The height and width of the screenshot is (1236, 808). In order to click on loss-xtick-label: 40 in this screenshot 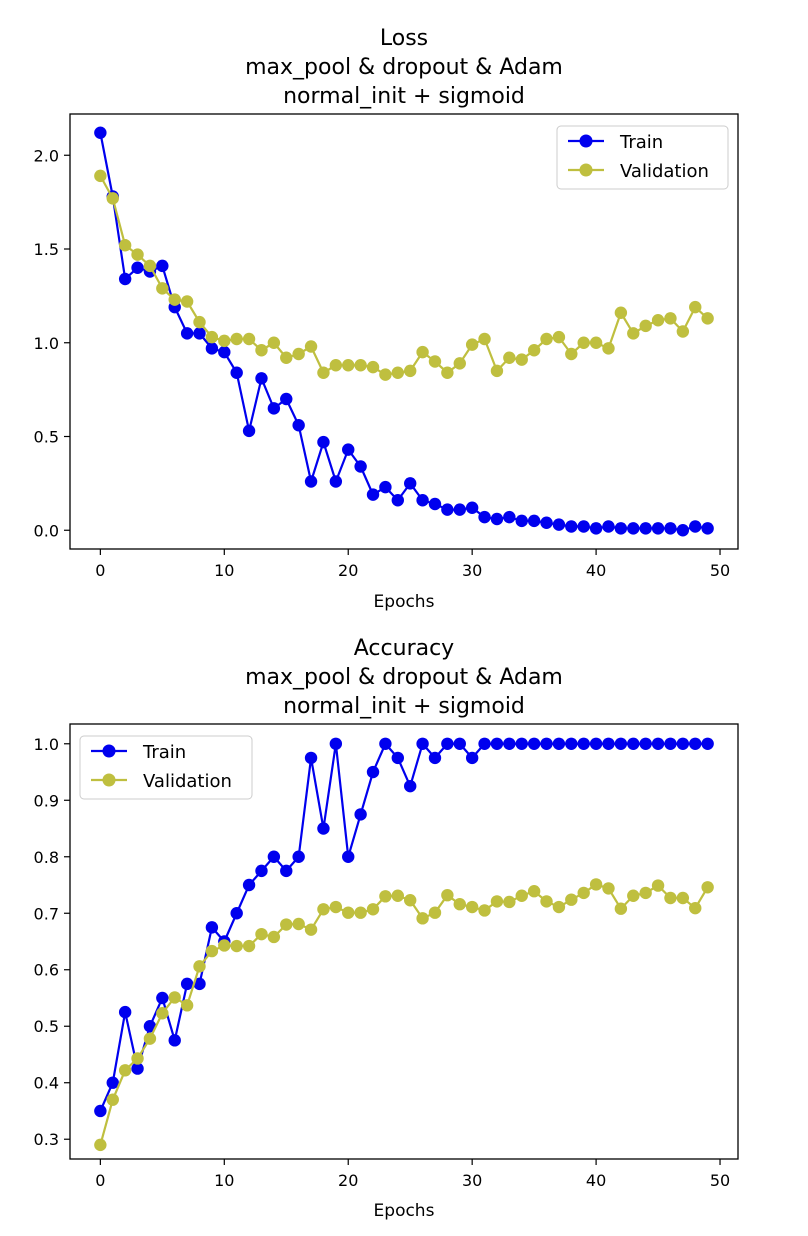, I will do `click(596, 570)`.